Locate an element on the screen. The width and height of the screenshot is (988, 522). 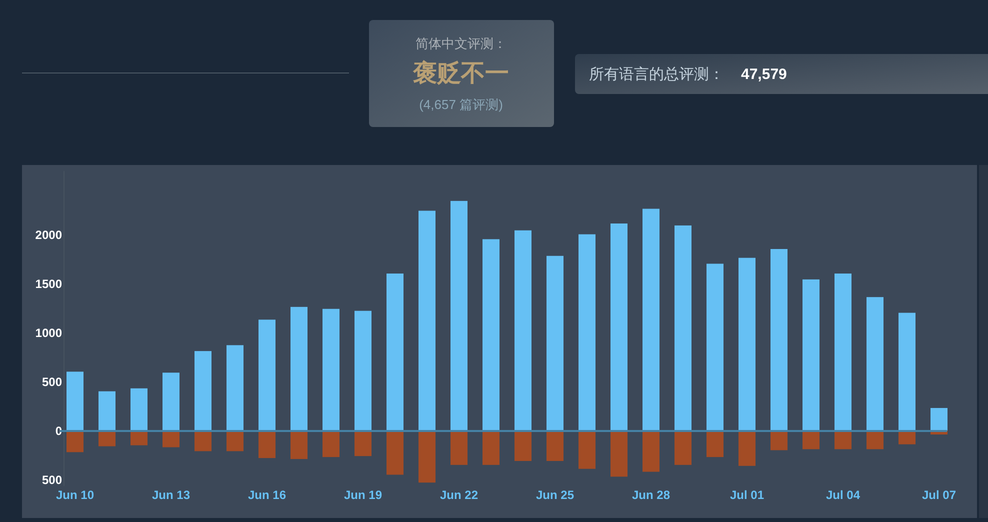
x-tick-label: Jul 04 is located at coordinates (843, 495).